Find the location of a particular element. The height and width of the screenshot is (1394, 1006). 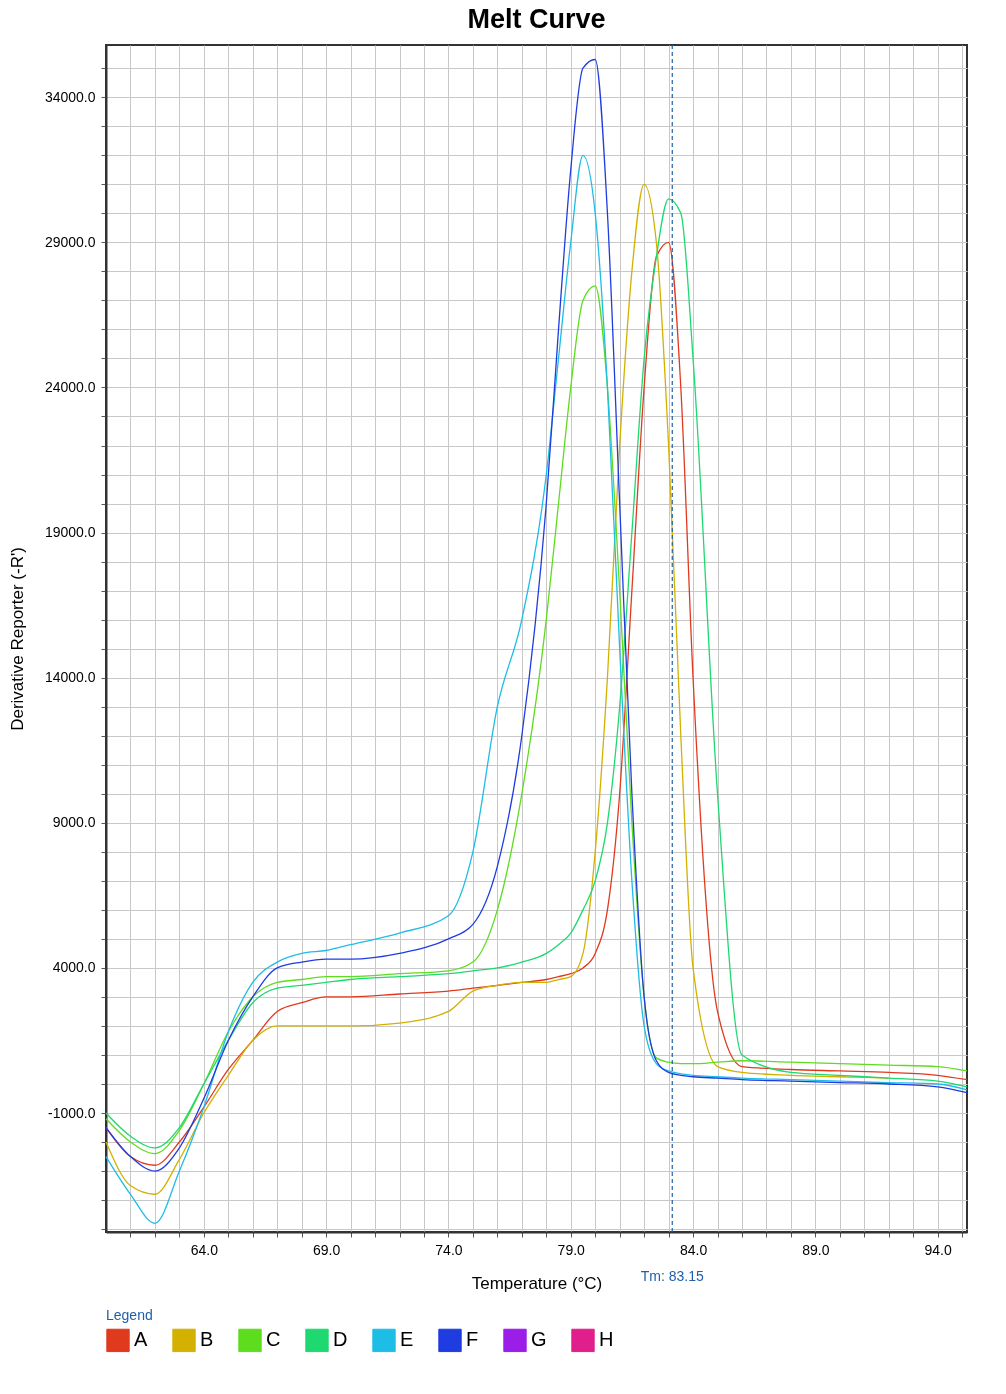

ref-line-label: Tm: 83.15 is located at coordinates (672, 1276).